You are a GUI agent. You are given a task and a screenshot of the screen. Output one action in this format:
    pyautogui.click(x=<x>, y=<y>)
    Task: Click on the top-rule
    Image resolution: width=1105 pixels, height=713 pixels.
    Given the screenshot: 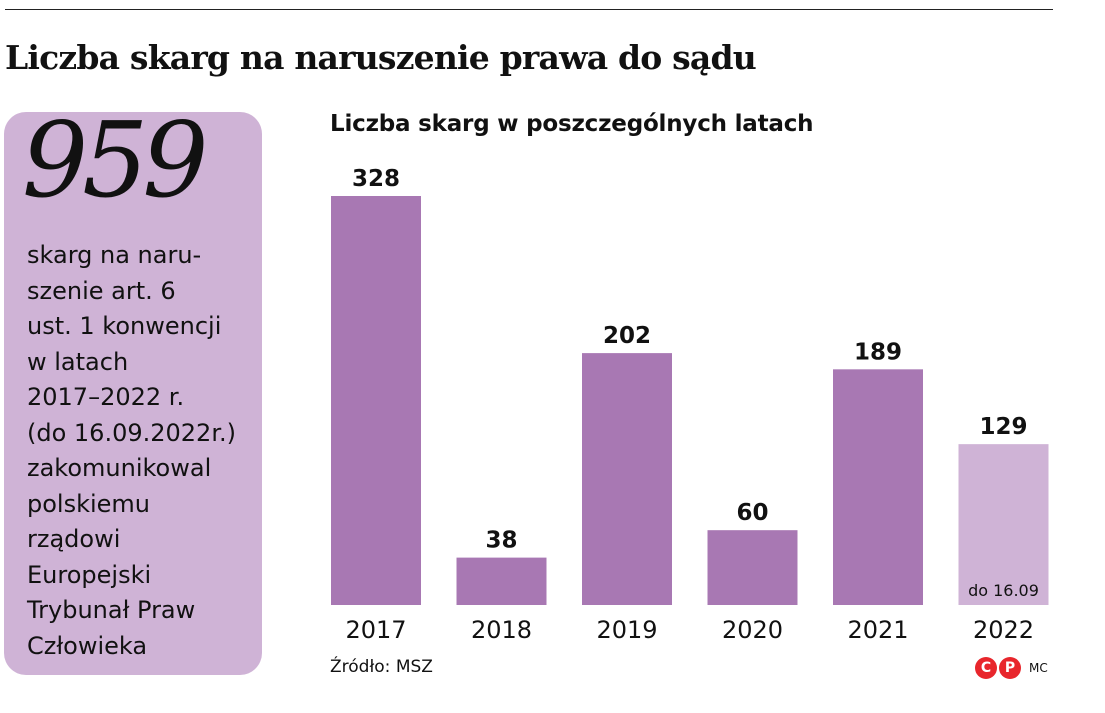 What is the action you would take?
    pyautogui.click(x=529, y=9)
    